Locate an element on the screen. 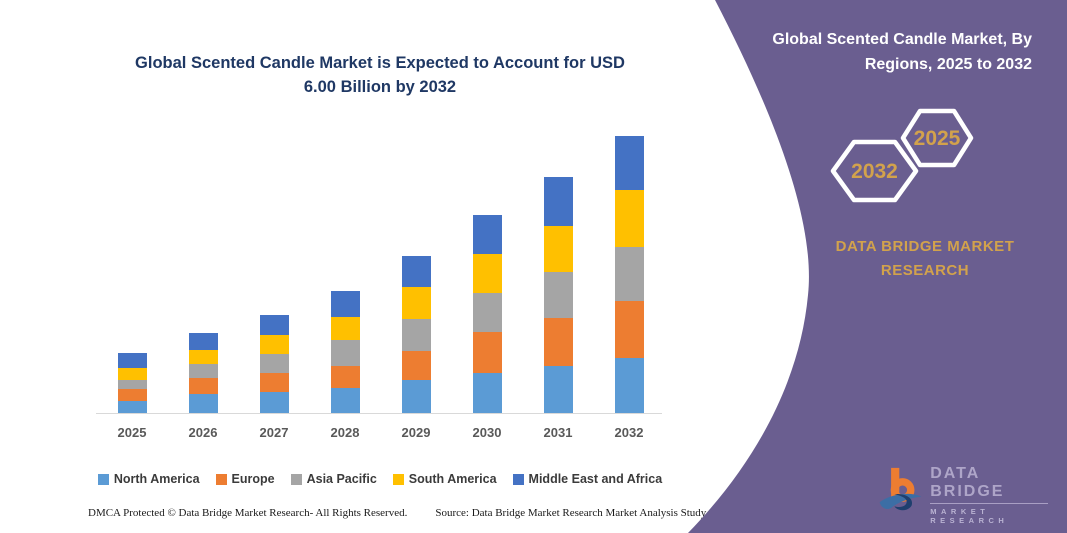 The width and height of the screenshot is (1067, 533). bar-2030-segment-middle-east-and-africa is located at coordinates (487, 234).